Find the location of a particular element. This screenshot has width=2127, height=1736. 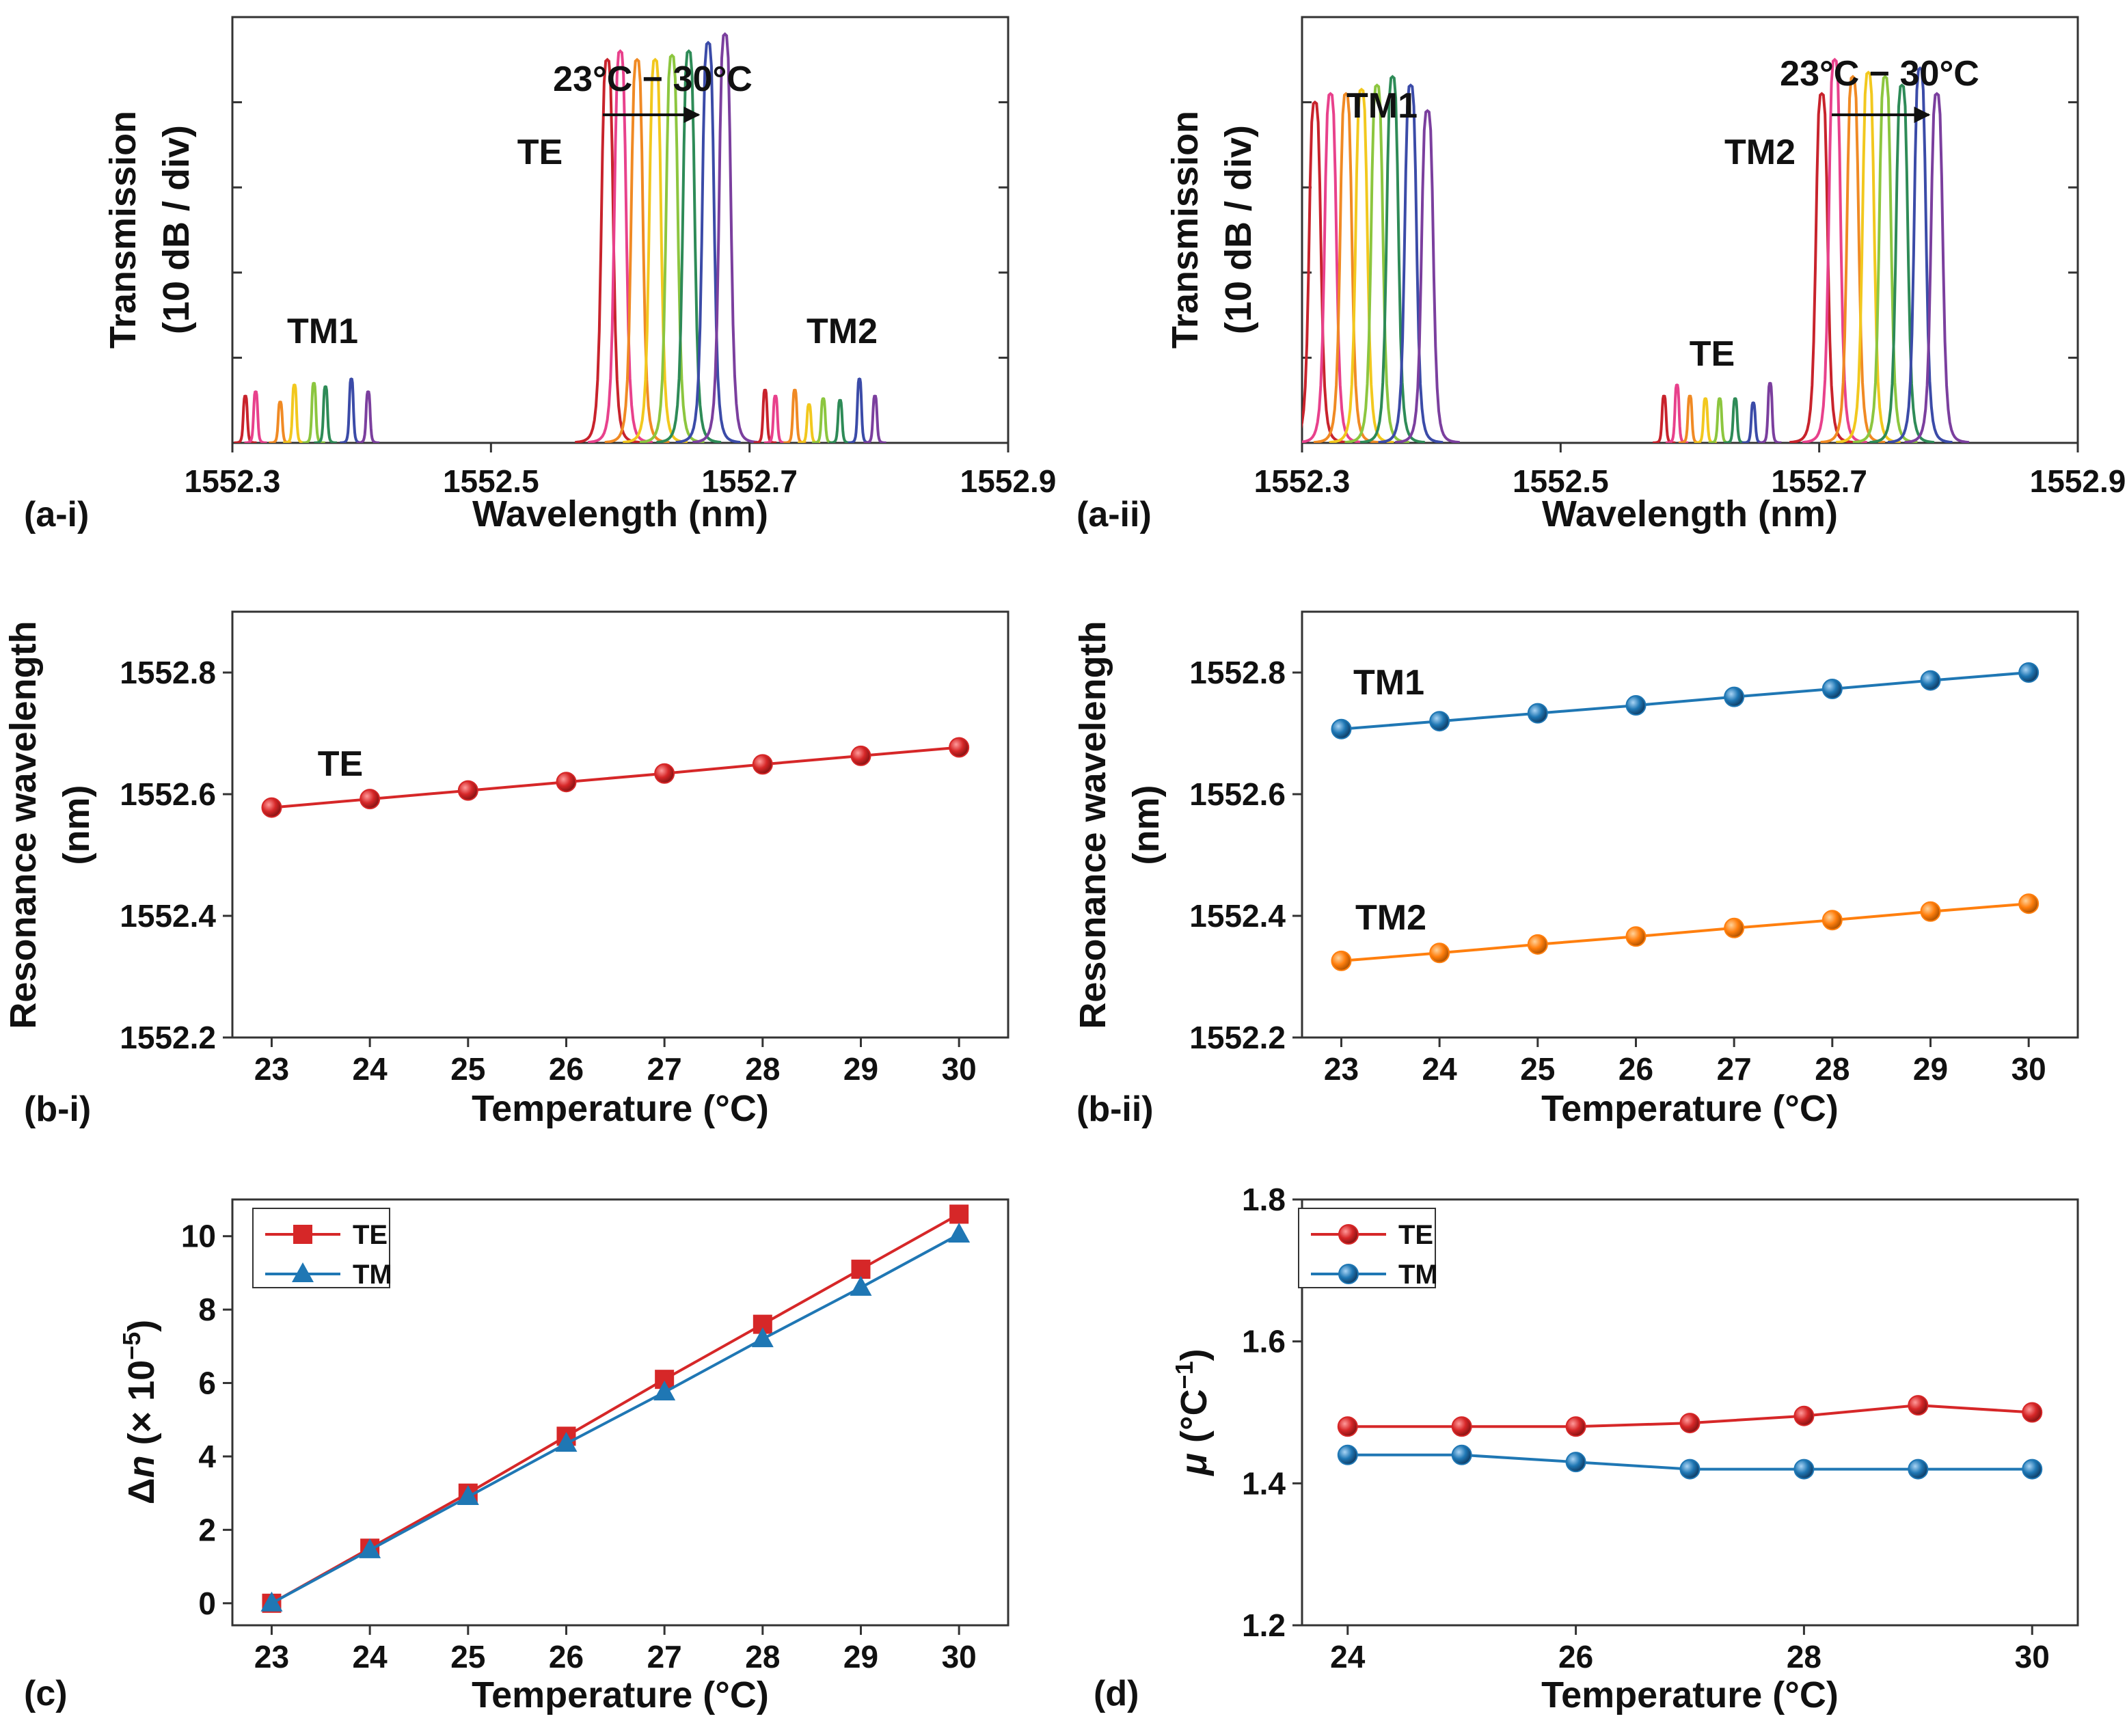

series-line-tm is located at coordinates (615, 1419).